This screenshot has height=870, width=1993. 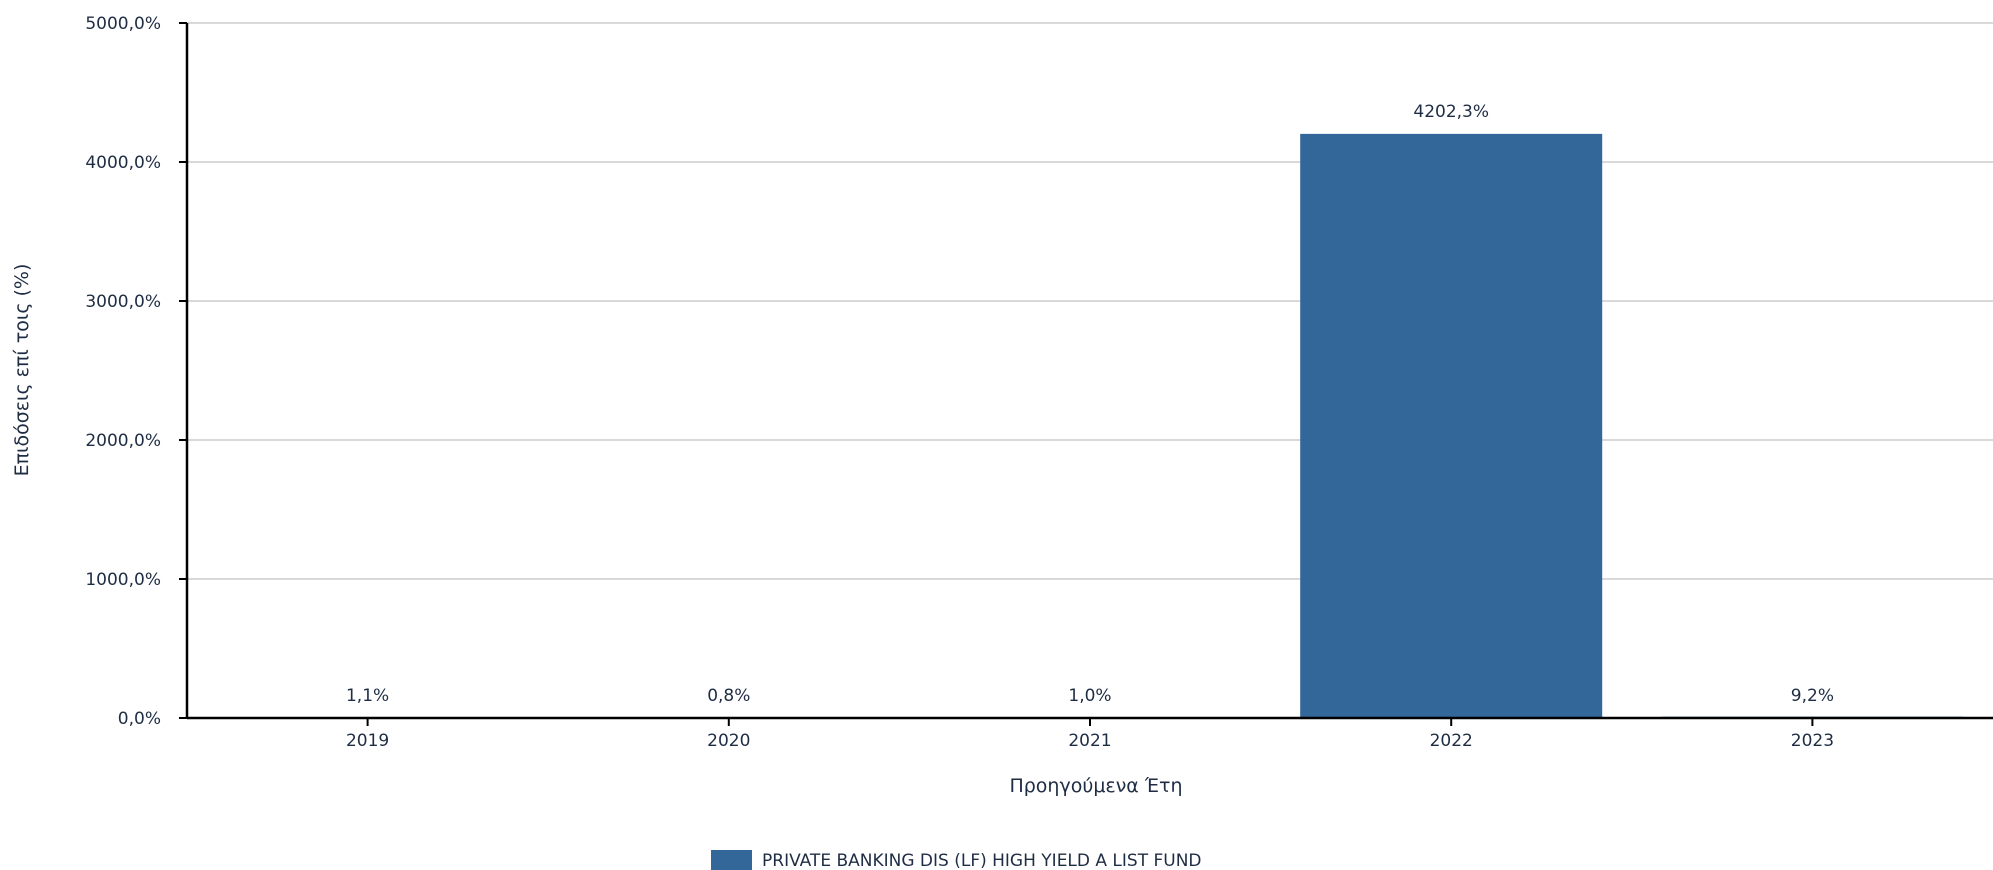 What do you see at coordinates (1451, 741) in the screenshot?
I see `x-tick-label: 2022` at bounding box center [1451, 741].